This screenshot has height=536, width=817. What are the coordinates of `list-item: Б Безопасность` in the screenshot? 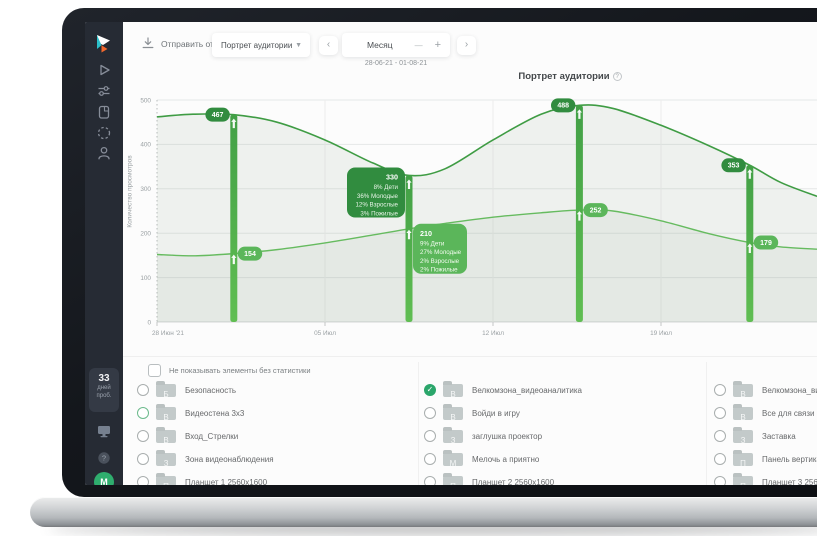 It's located at (276, 390).